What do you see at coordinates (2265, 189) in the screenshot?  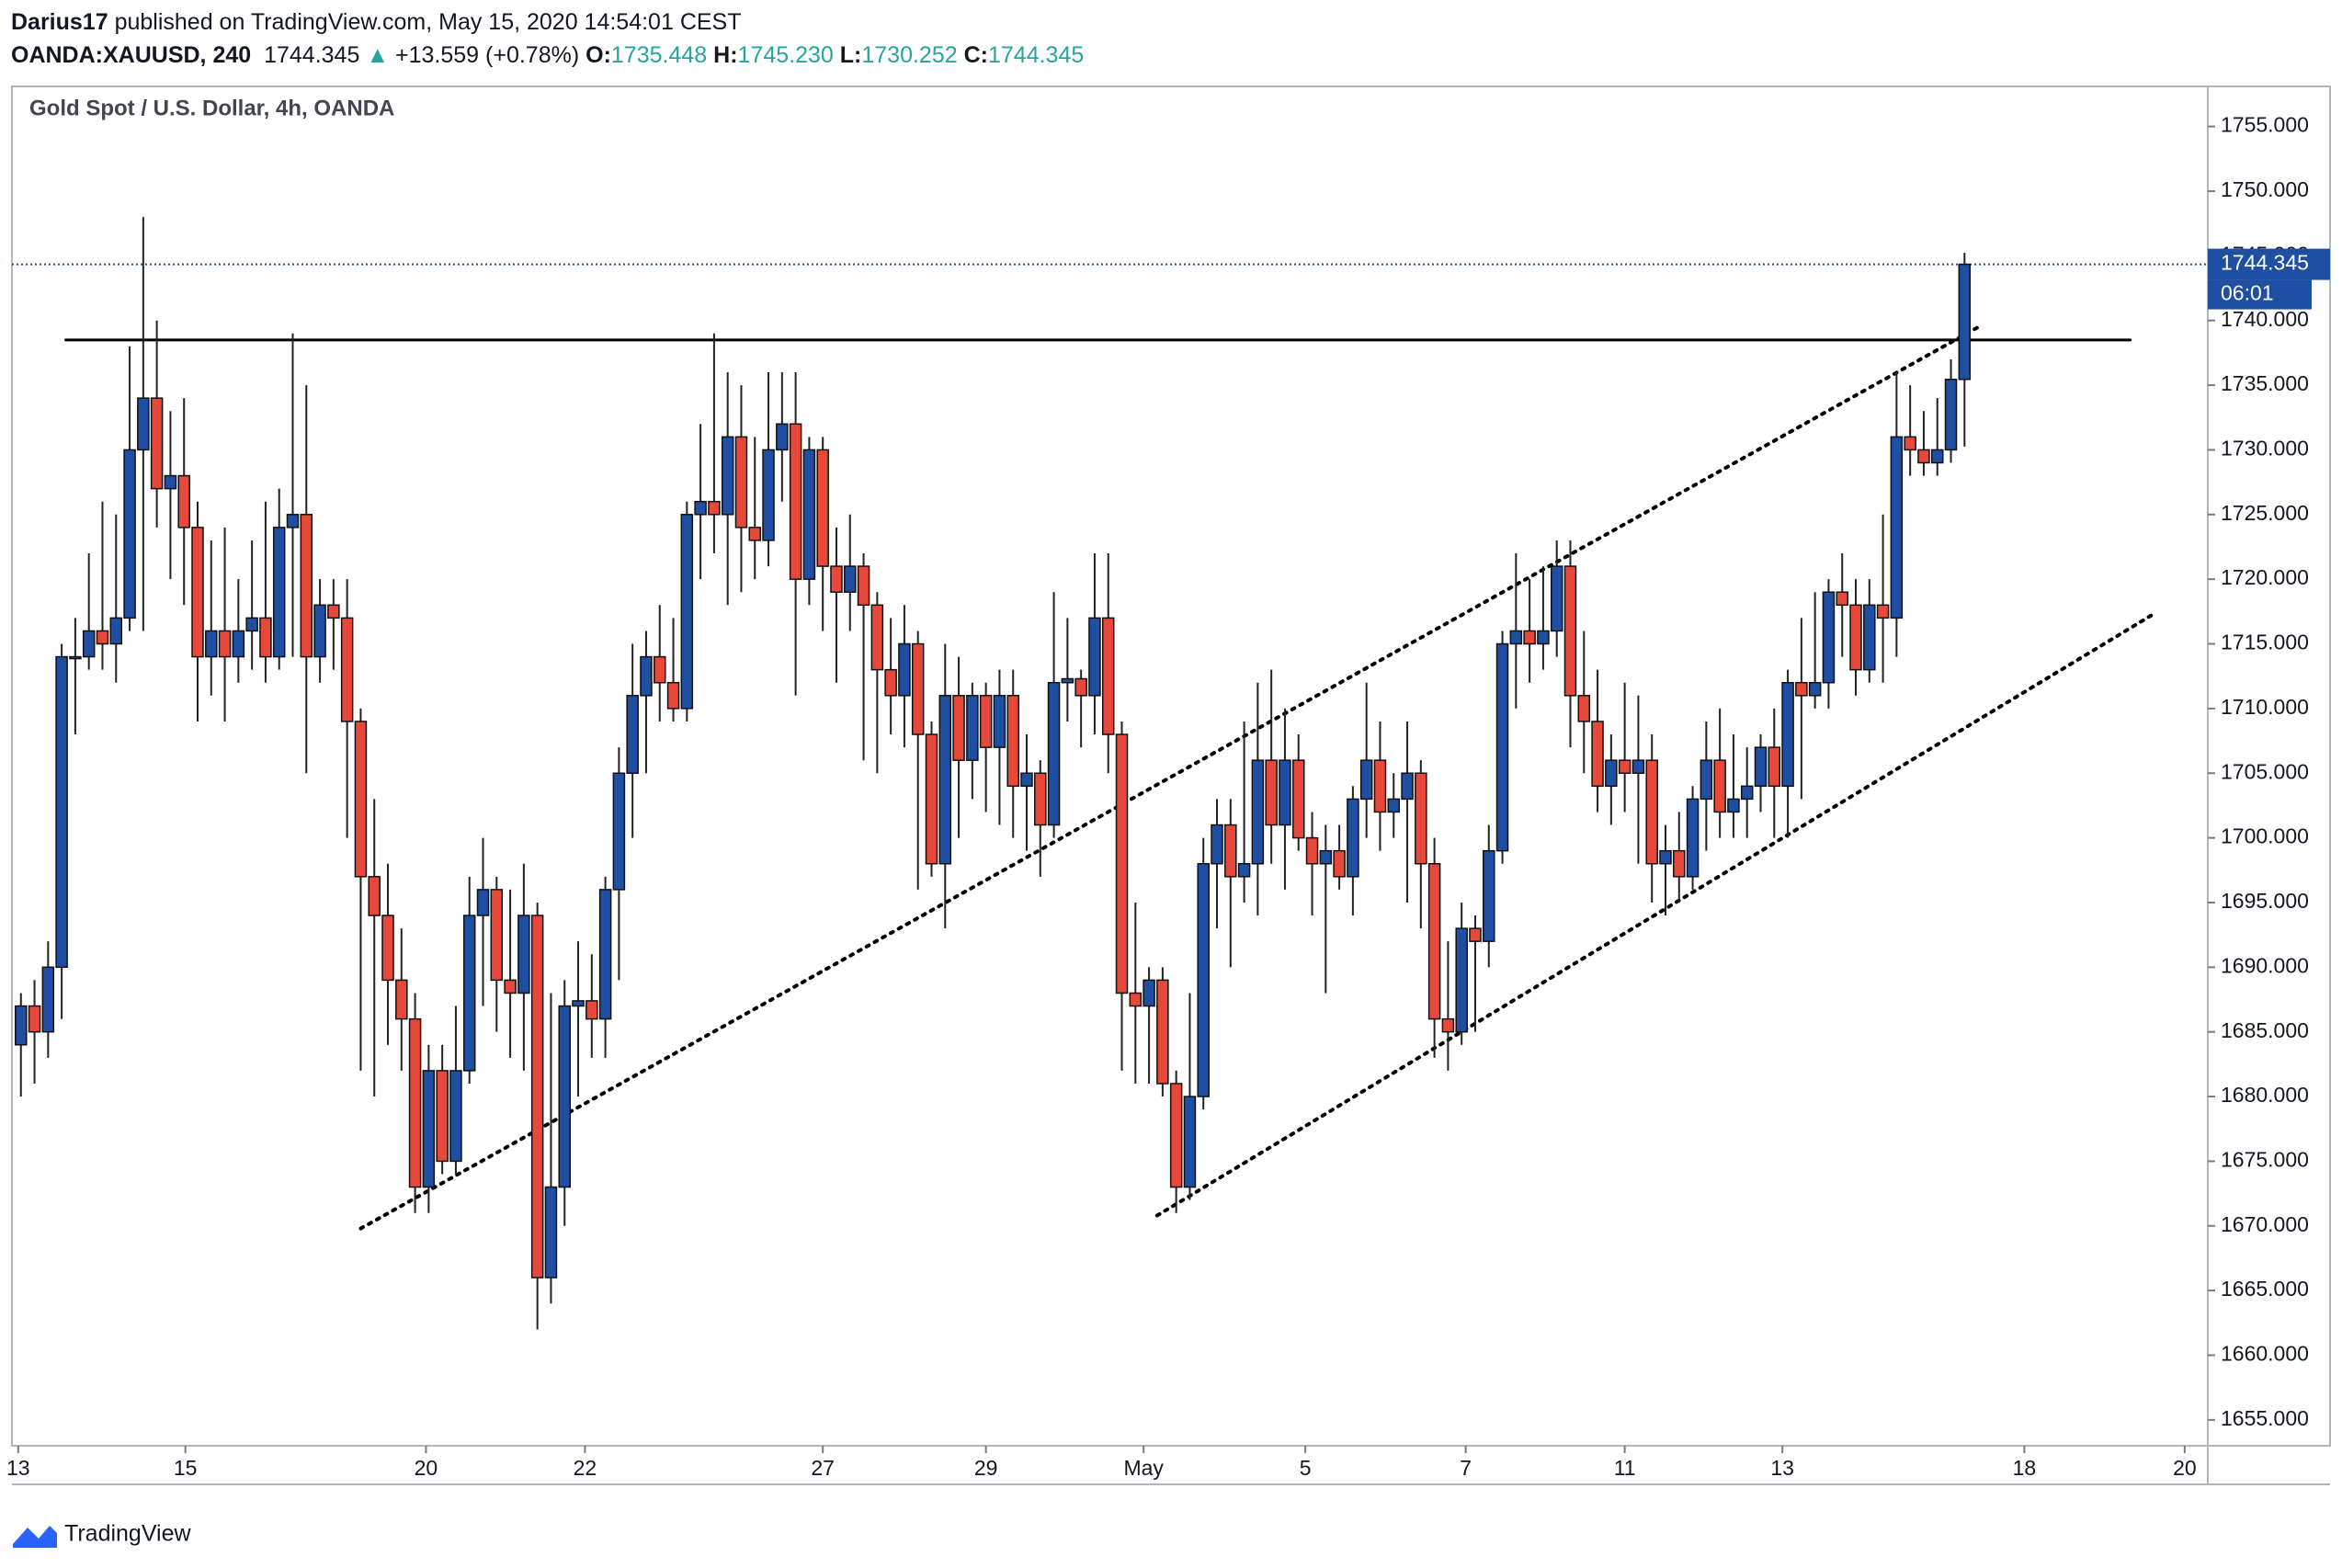 I see `y-tick-label: 1750.000` at bounding box center [2265, 189].